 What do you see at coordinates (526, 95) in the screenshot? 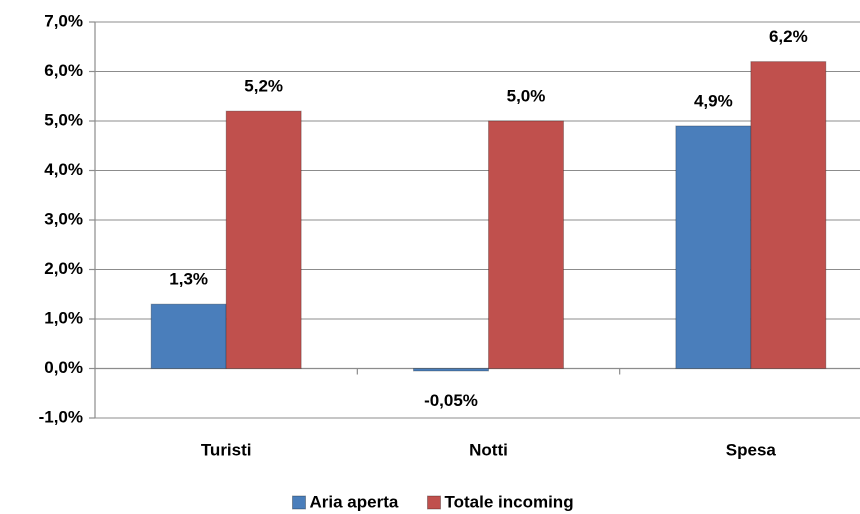
I see `data-label: 5,0%` at bounding box center [526, 95].